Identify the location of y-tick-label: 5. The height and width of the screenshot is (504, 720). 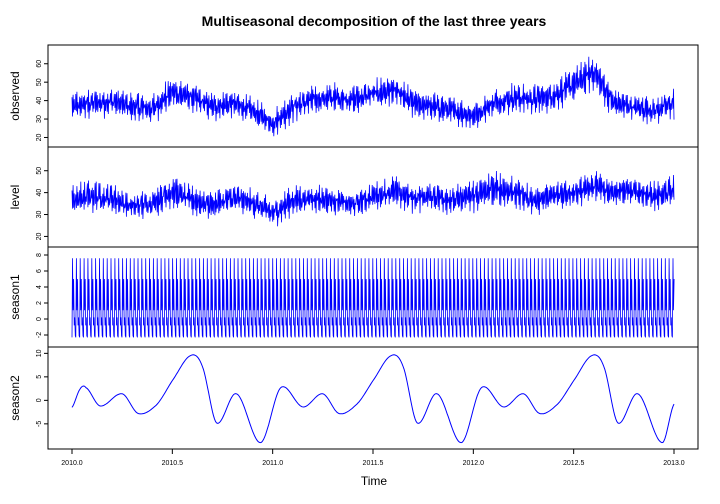
(39, 377).